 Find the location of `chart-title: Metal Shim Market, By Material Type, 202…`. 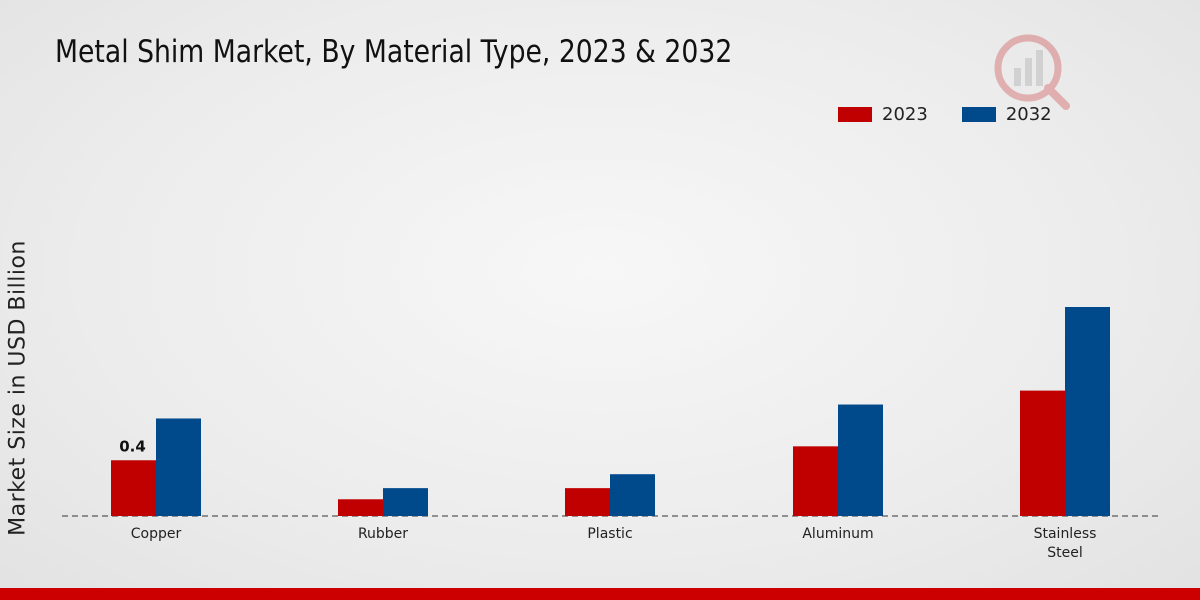

chart-title: Metal Shim Market, By Material Type, 202… is located at coordinates (394, 52).